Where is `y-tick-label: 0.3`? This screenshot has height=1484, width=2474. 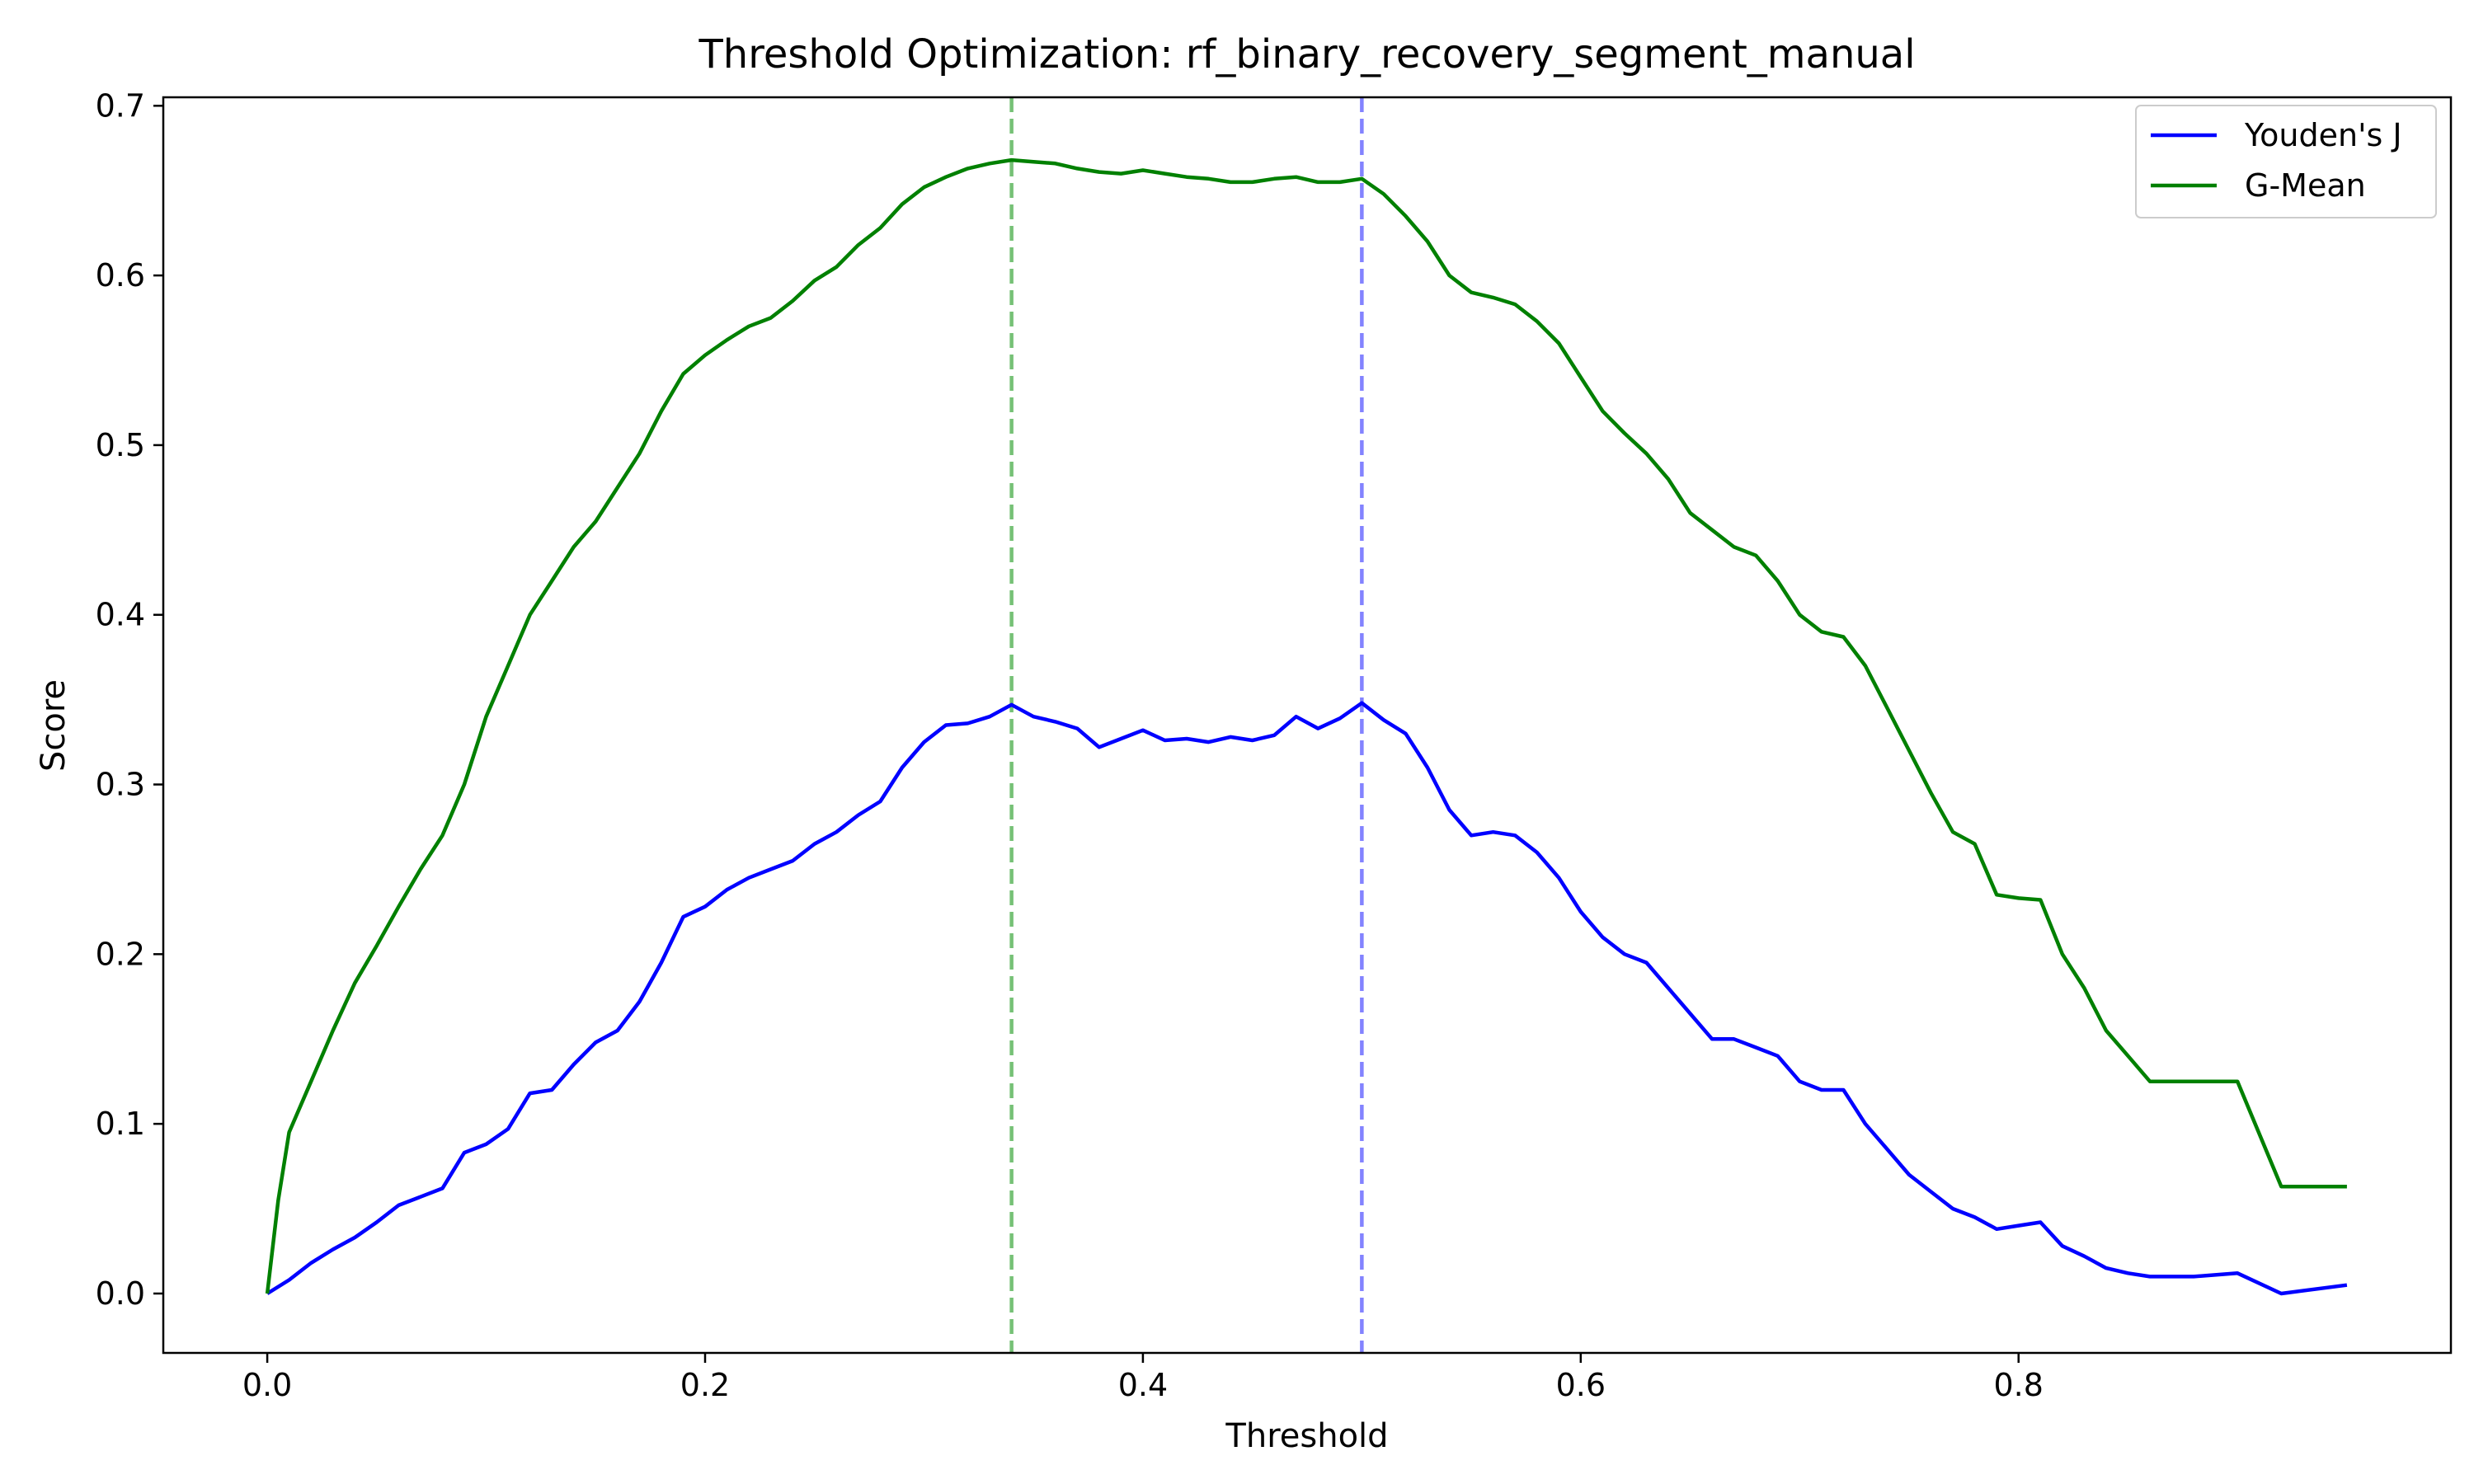
y-tick-label: 0.3 is located at coordinates (120, 785).